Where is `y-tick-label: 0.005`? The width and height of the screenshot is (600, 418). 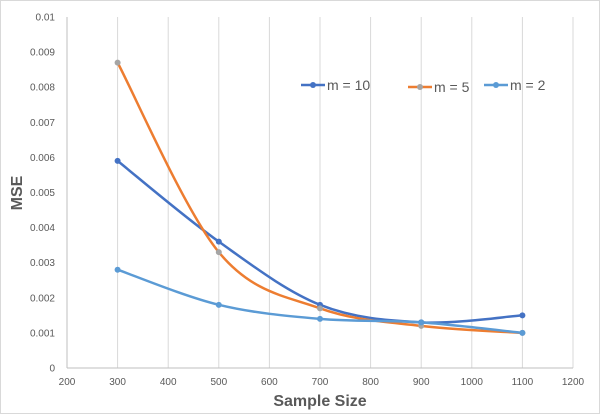
y-tick-label: 0.005 is located at coordinates (42, 193).